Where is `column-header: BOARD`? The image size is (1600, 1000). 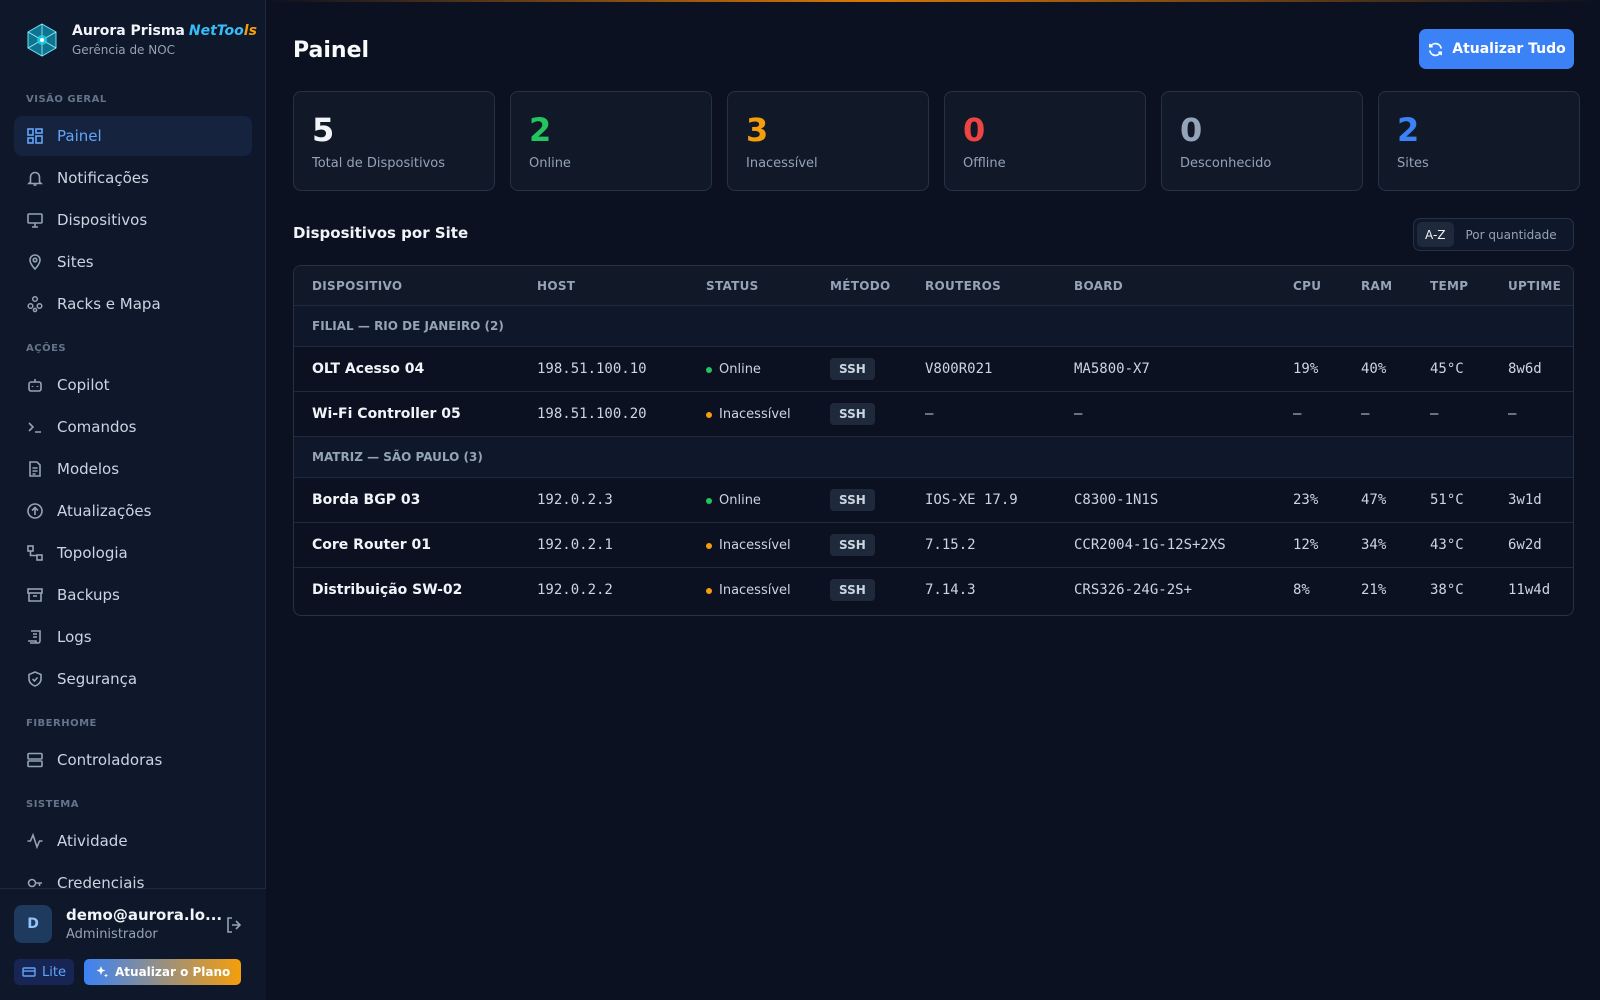 column-header: BOARD is located at coordinates (1099, 286).